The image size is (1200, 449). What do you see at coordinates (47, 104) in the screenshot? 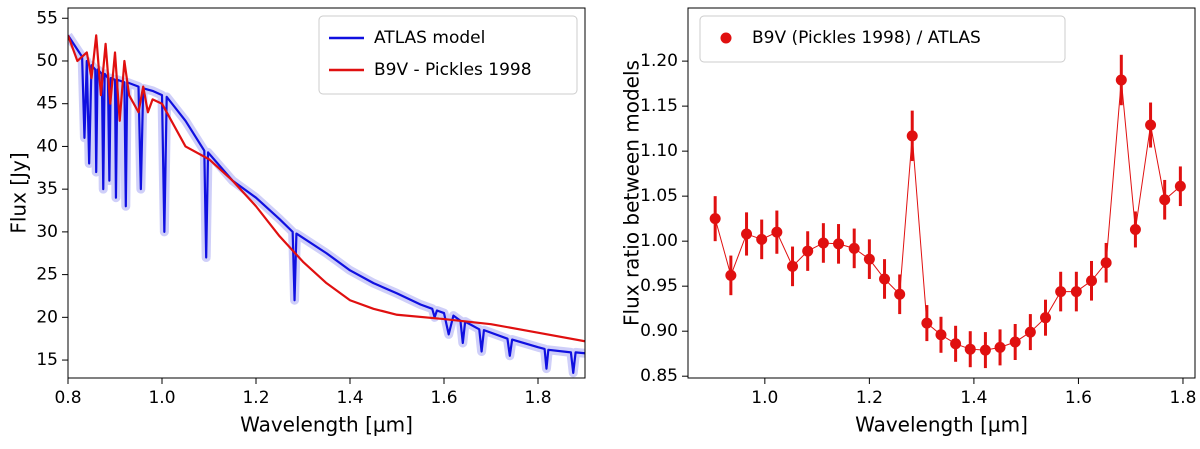
I see `y-tick-label: 45` at bounding box center [47, 104].